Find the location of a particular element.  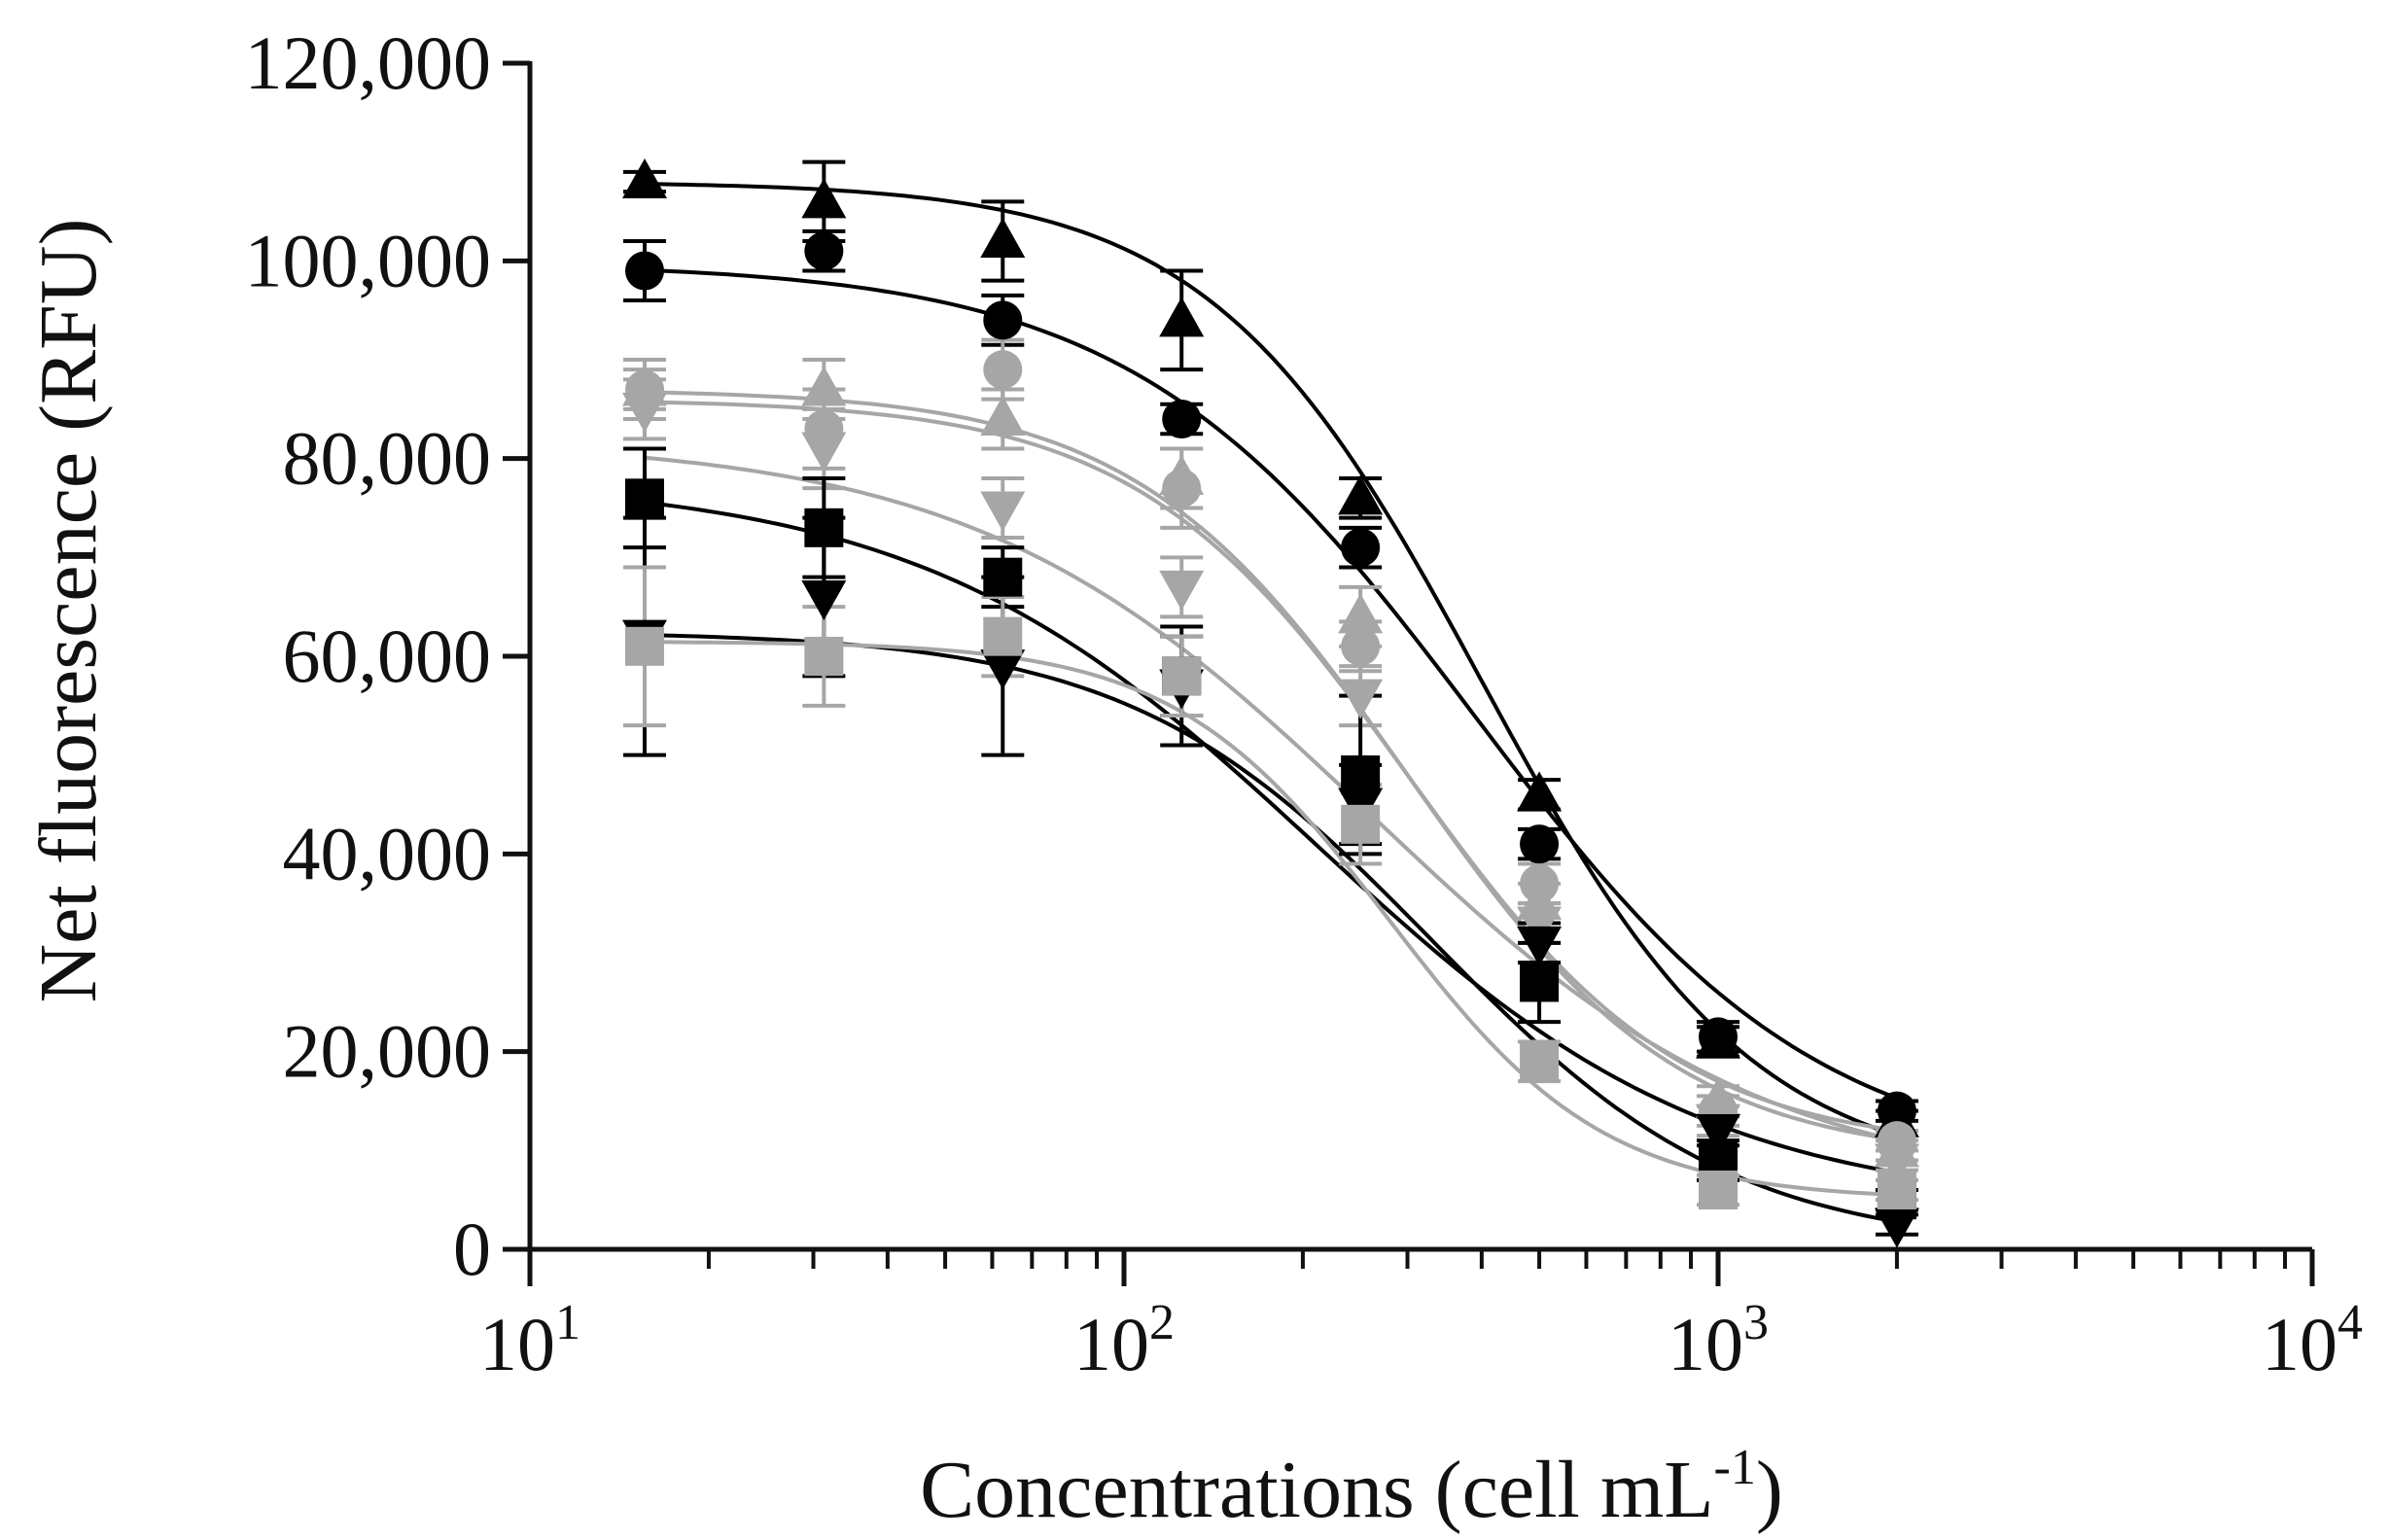

x-tick-label: 10³ is located at coordinates (1718, 1340).